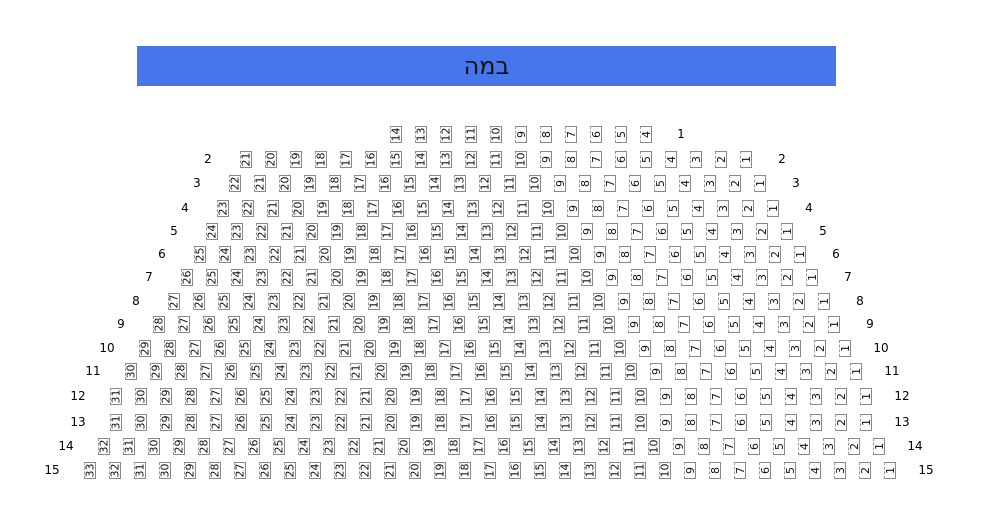 Image resolution: width=1000 pixels, height=520 pixels. What do you see at coordinates (512, 231) in the screenshot?
I see `seat-row5-12: 12` at bounding box center [512, 231].